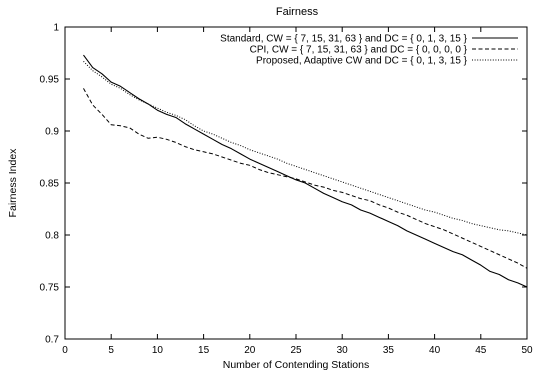 Image resolution: width=539 pixels, height=374 pixels. Describe the element at coordinates (297, 12) in the screenshot. I see `chart-title: Fairness` at that location.